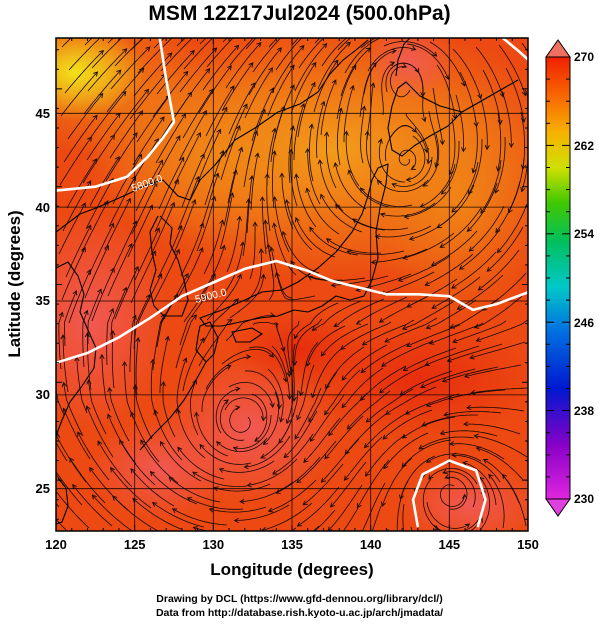  I want to click on colorbar-tick-label: 238, so click(584, 411).